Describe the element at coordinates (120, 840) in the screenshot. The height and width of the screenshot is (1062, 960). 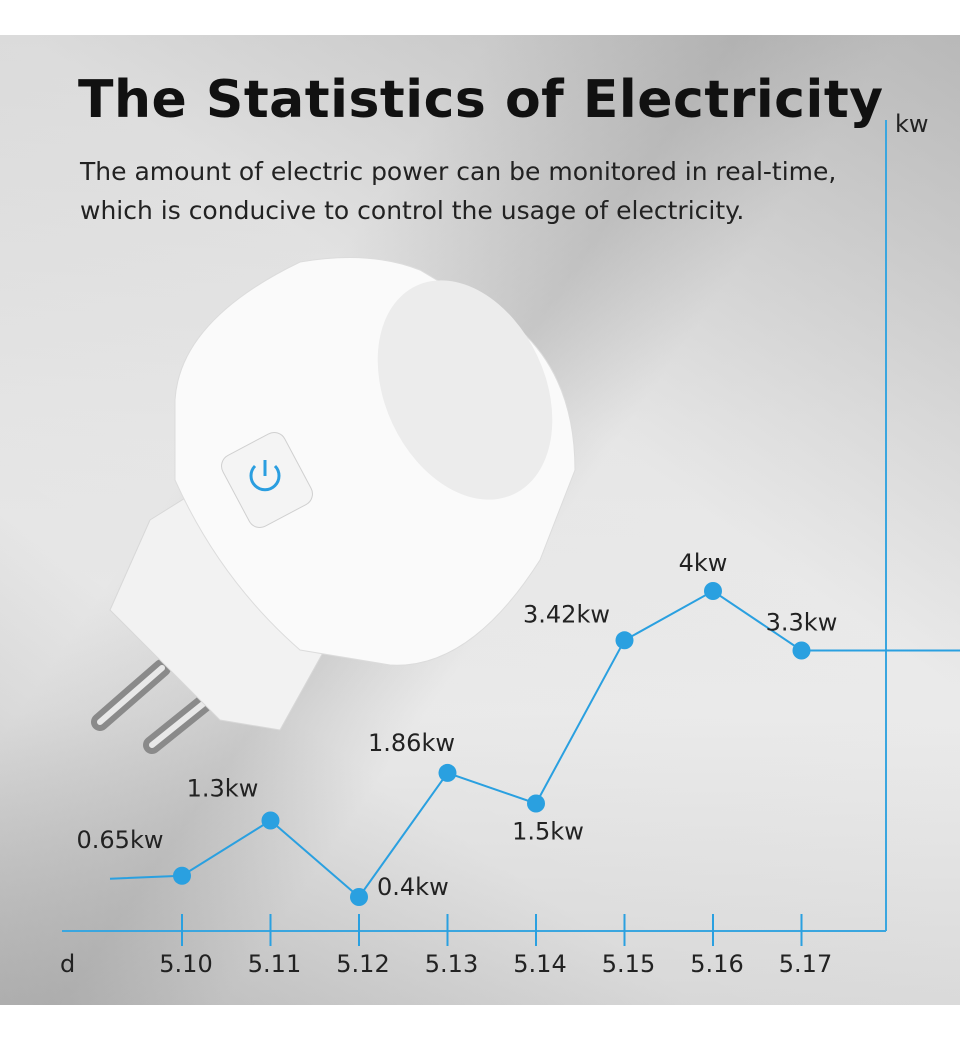
I see `data-label: 0.65kw` at that location.